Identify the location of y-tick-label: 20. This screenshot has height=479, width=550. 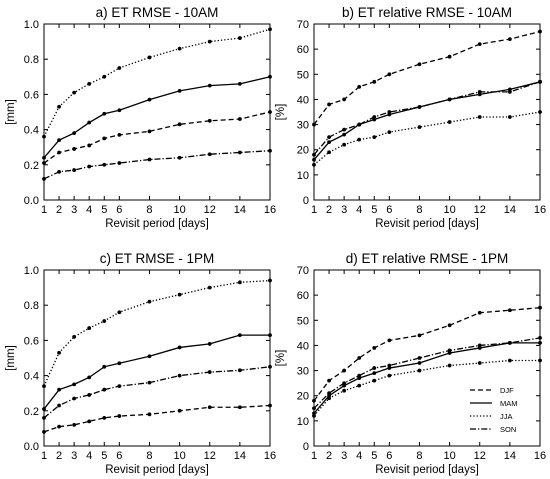
(303, 151).